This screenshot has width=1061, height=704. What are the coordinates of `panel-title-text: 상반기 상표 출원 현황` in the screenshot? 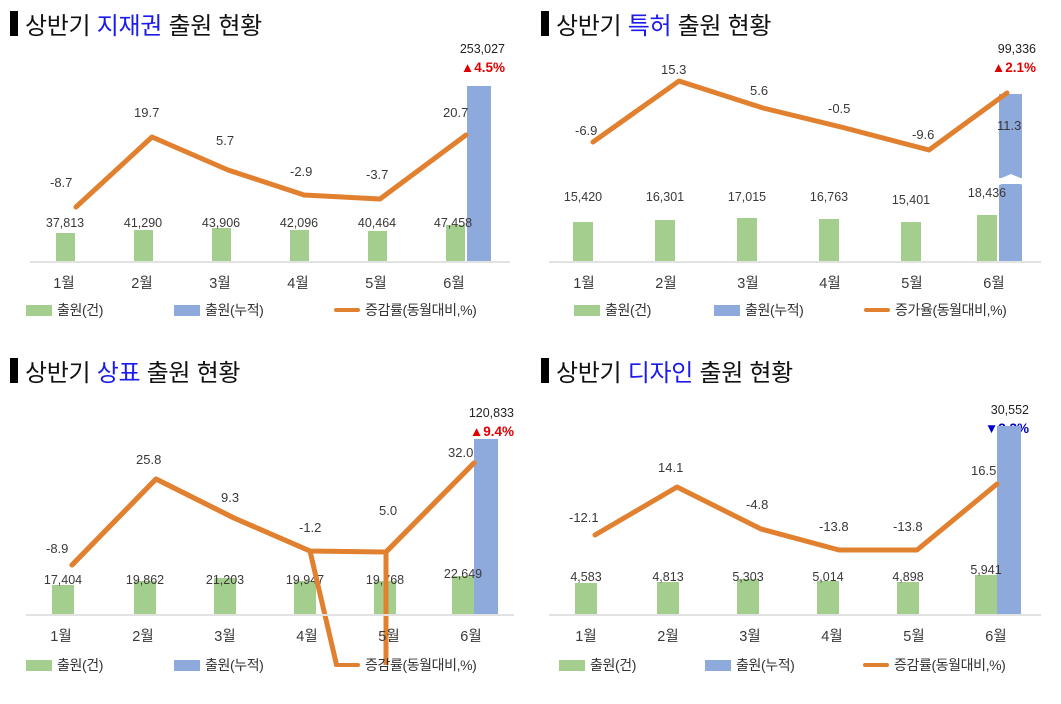 It's located at (132, 370).